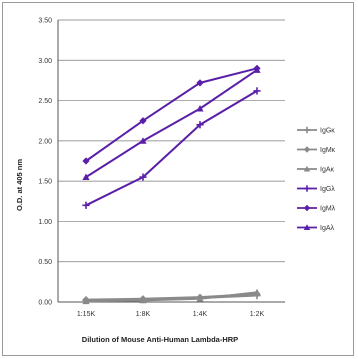 This screenshot has height=359, width=358. I want to click on legend-entry: IgAλ, so click(316, 228).